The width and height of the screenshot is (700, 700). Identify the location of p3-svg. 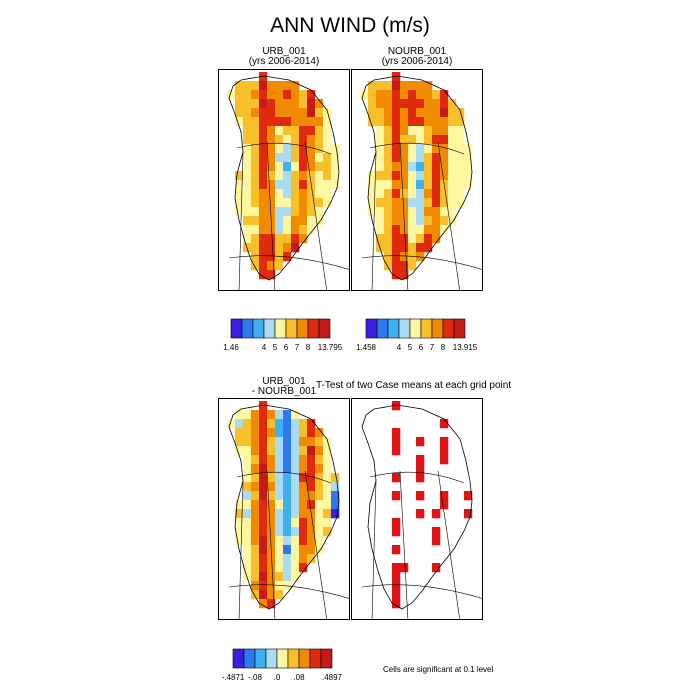
(421, 510).